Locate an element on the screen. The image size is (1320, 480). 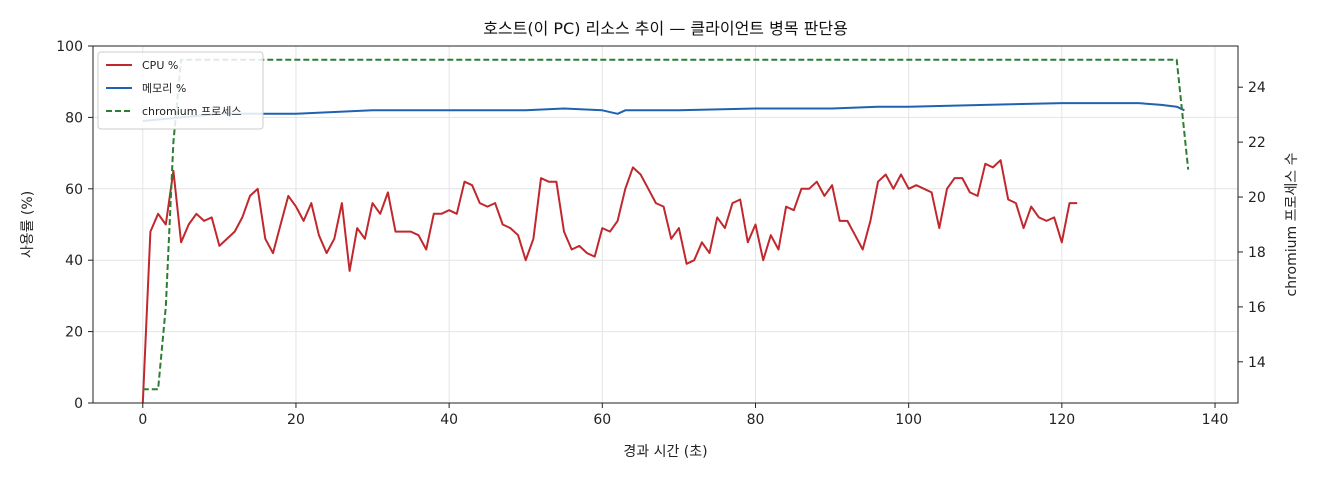
y-axis-right-ticks: 14 16 18 20 22 24 is located at coordinates (1252, 225).